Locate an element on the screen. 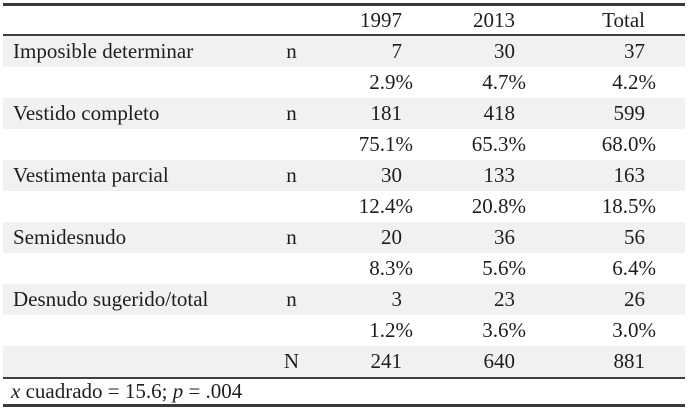 The width and height of the screenshot is (688, 416). header-empty-n is located at coordinates (291, 20).